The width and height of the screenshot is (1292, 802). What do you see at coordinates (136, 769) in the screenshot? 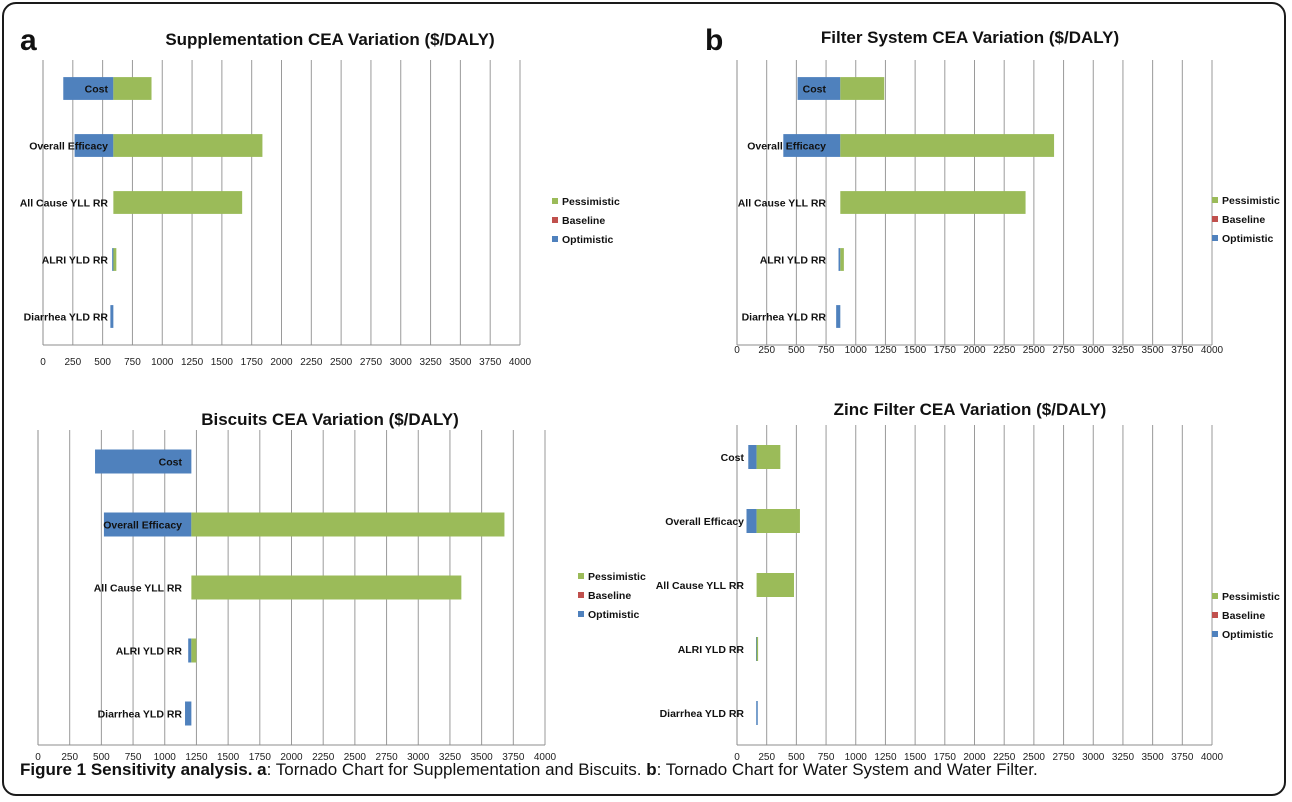
I see `caption-title: Figure 1 Sensitivity analysis.` at bounding box center [136, 769].